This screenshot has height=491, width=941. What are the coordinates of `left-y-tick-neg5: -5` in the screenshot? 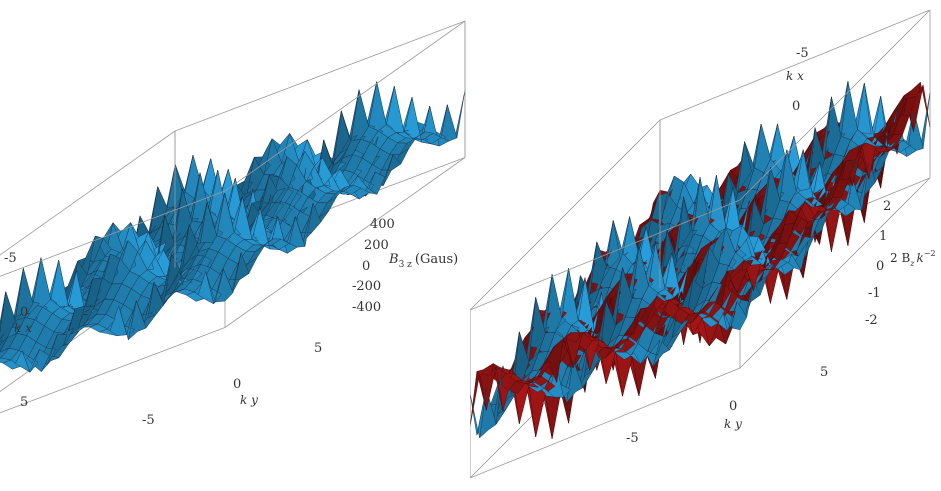 It's located at (148, 420).